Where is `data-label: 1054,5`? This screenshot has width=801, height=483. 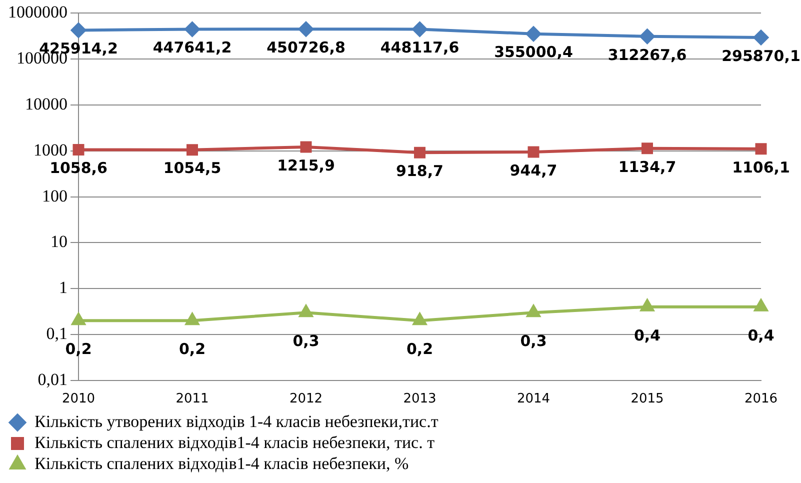
data-label: 1054,5 is located at coordinates (192, 168).